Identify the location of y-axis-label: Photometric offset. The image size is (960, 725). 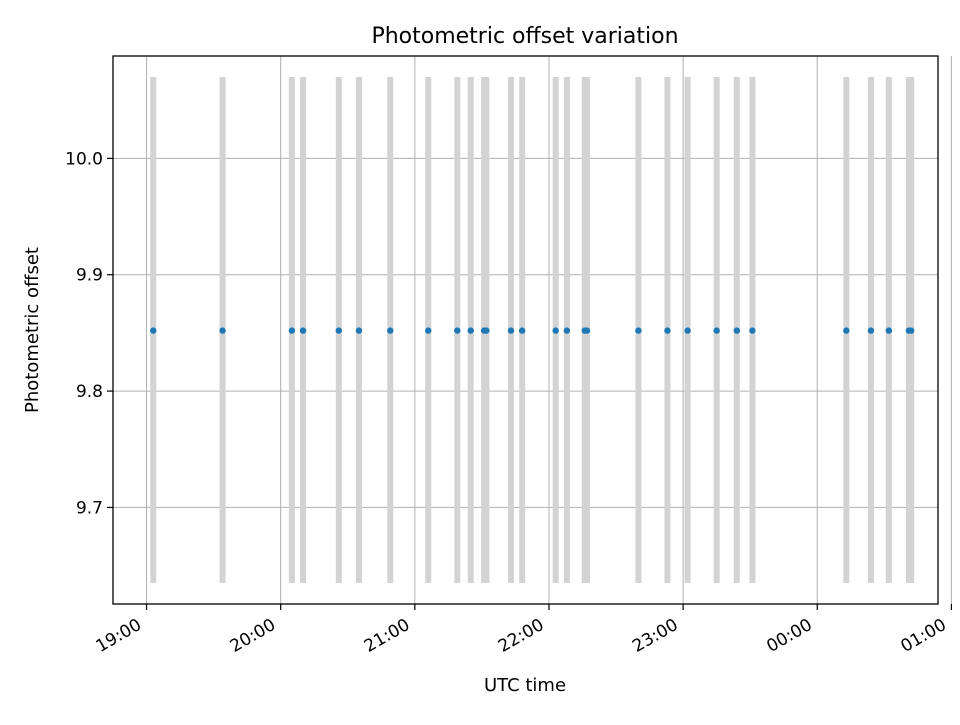
(32, 330).